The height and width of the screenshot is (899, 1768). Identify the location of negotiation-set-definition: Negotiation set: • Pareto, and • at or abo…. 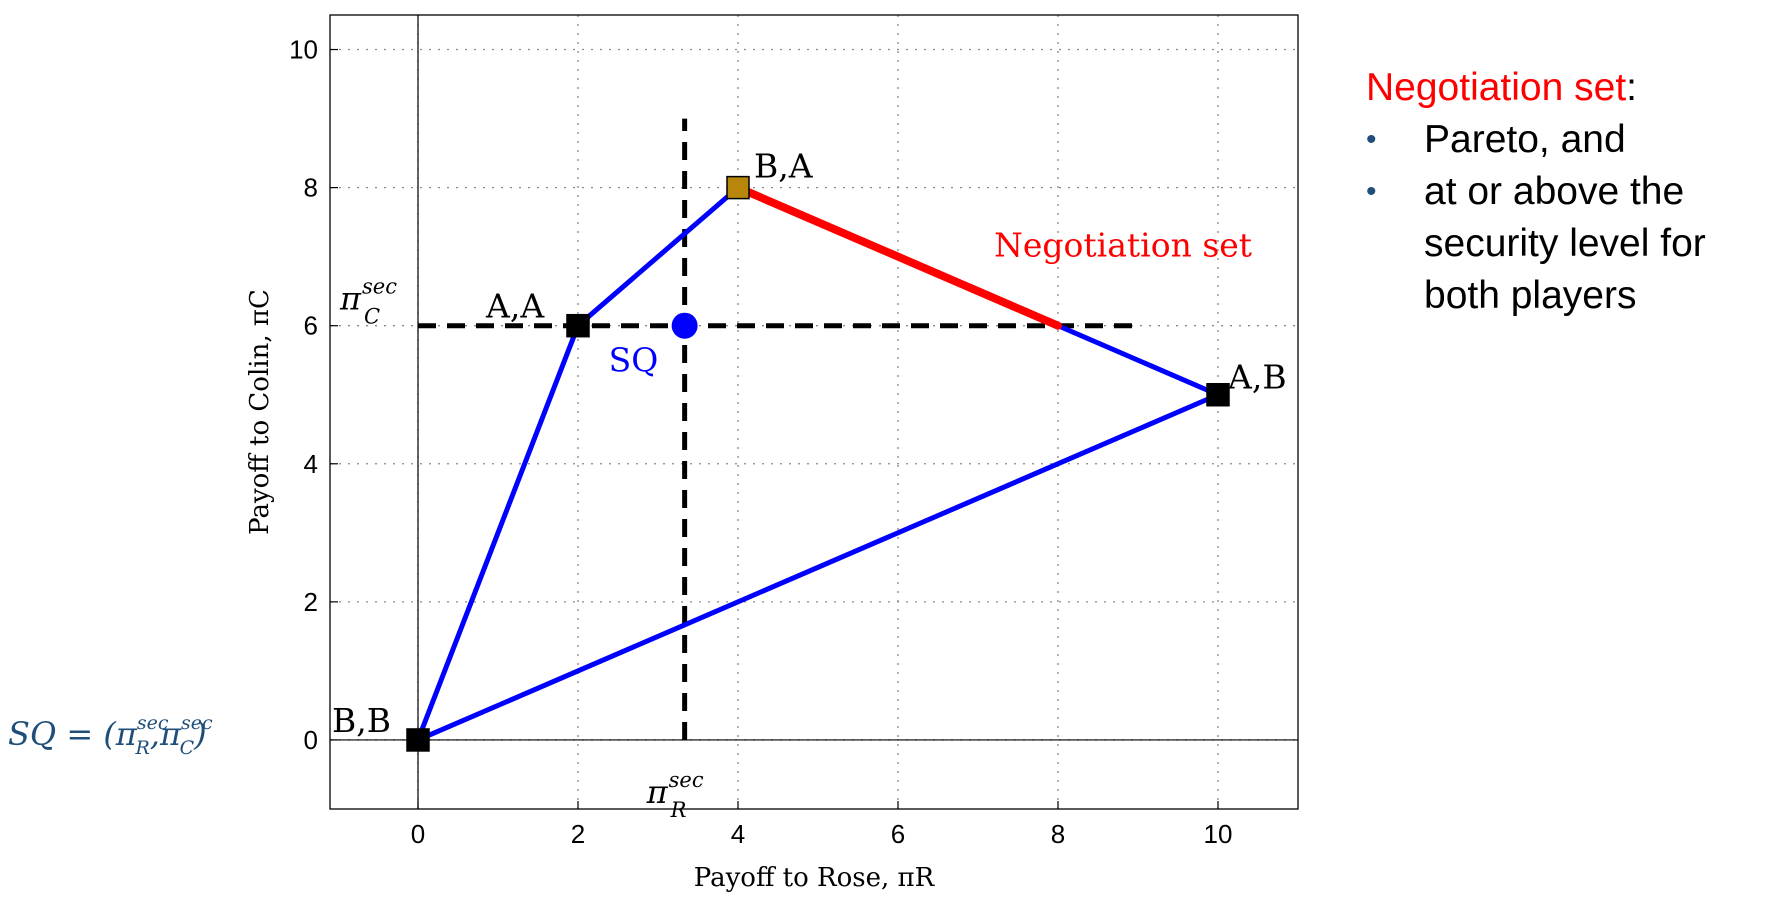
(1561, 192).